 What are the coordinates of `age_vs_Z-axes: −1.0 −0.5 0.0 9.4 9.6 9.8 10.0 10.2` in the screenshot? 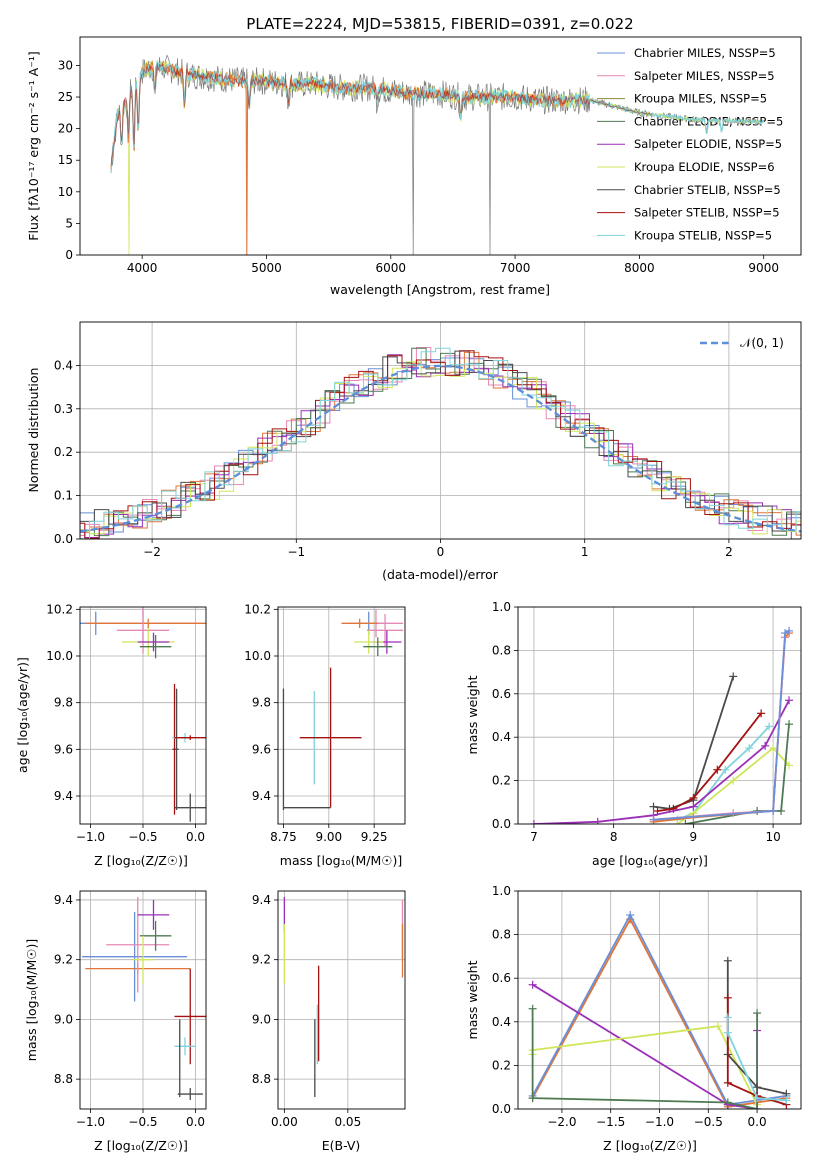 It's located at (126, 723).